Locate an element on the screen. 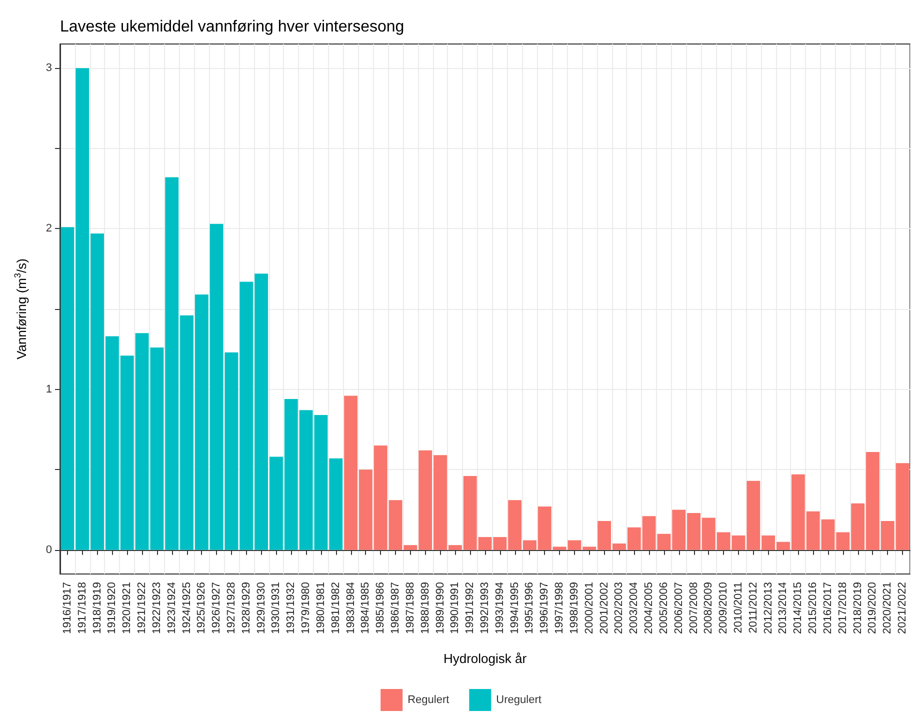 The width and height of the screenshot is (922, 724). x-tick-label: 2010/2011 is located at coordinates (738, 608).